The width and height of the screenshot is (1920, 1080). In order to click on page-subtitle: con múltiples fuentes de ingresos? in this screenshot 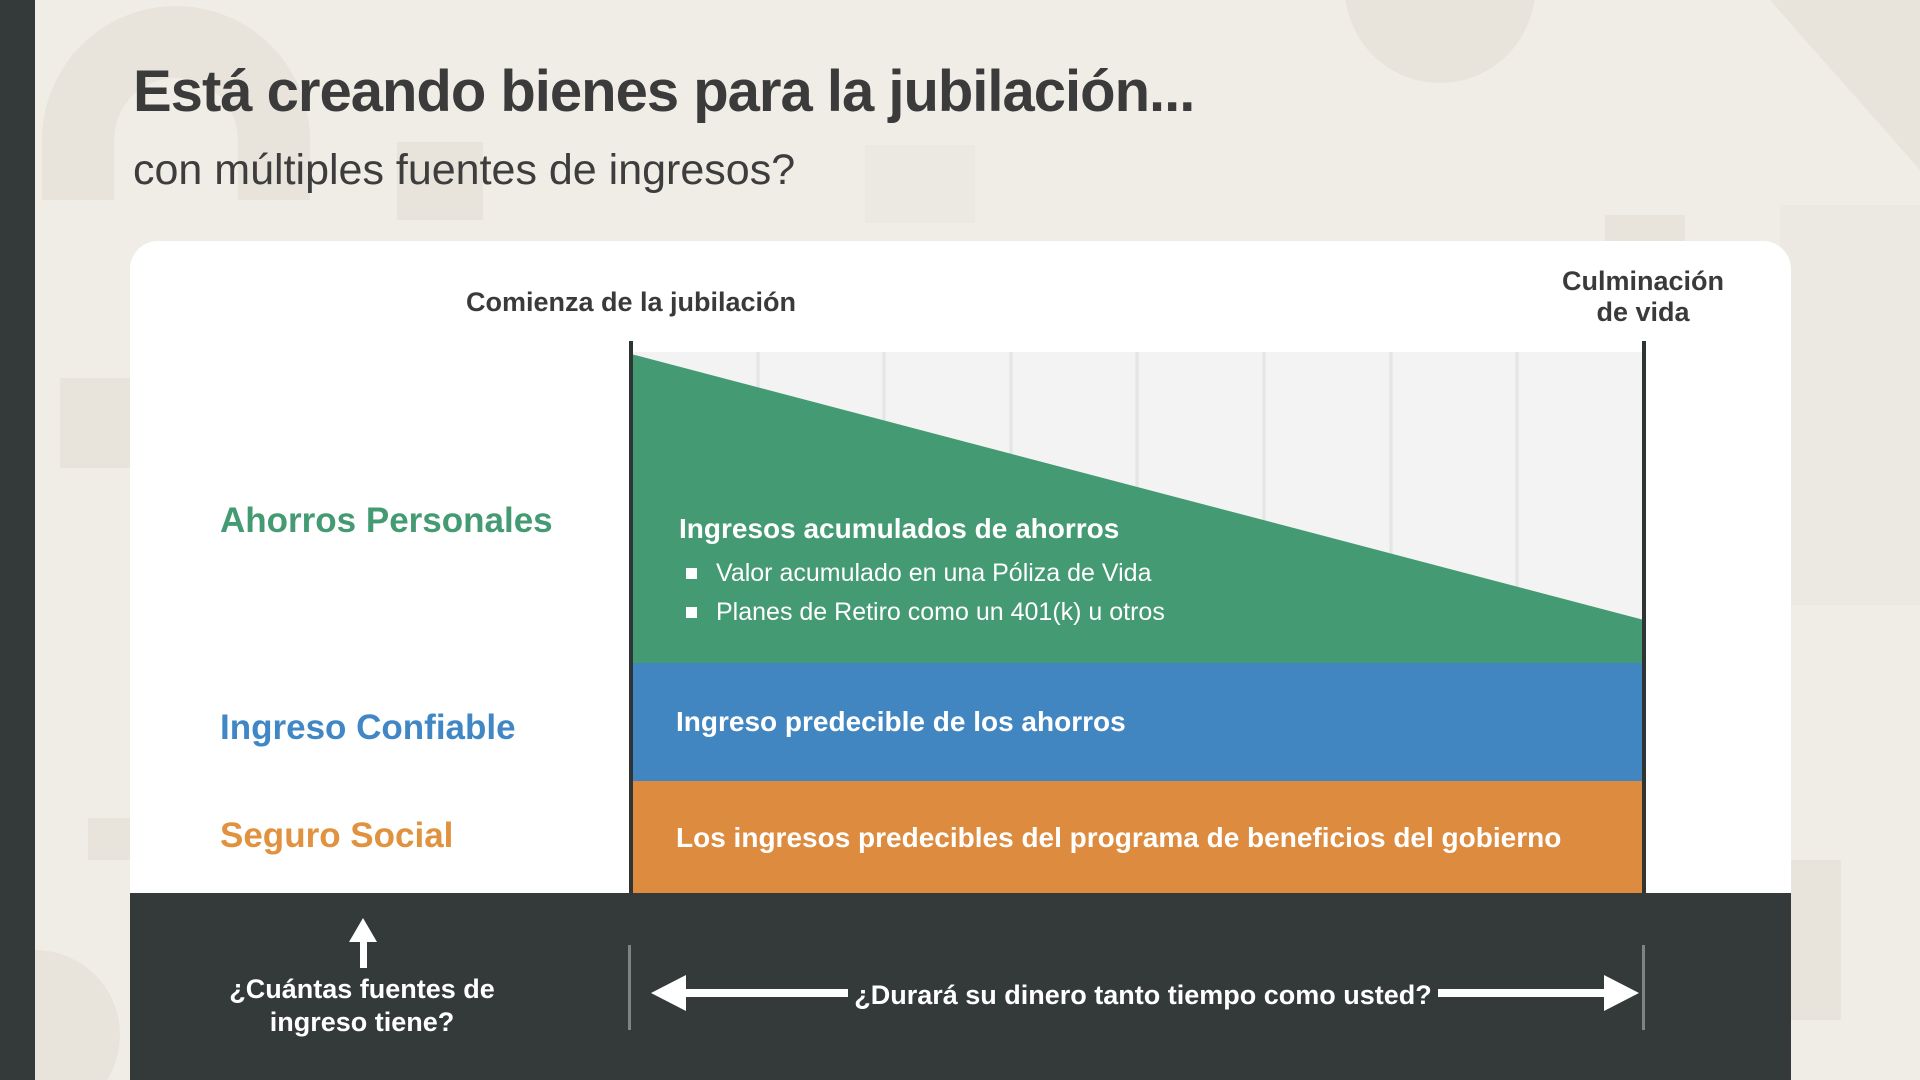, I will do `click(464, 170)`.